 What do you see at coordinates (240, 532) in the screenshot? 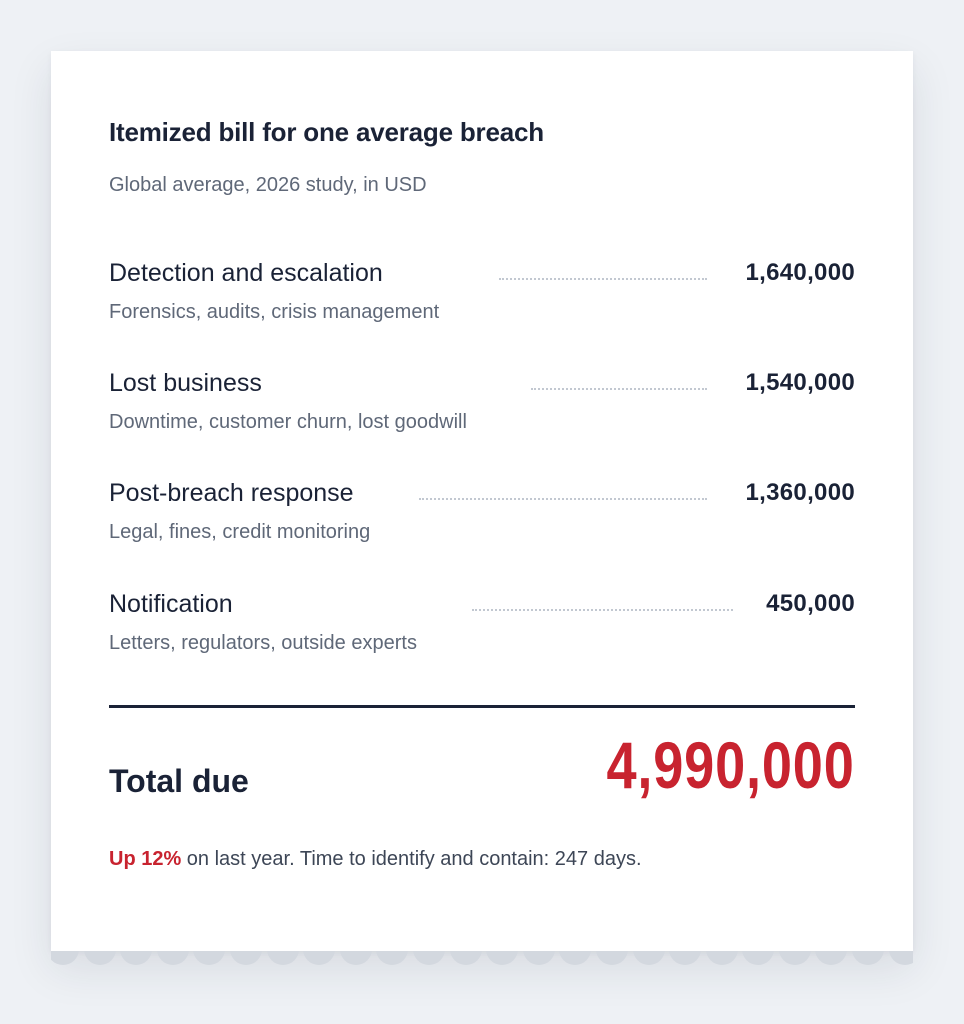
I see `line-item-description: Legal, fines, credit monitoring` at bounding box center [240, 532].